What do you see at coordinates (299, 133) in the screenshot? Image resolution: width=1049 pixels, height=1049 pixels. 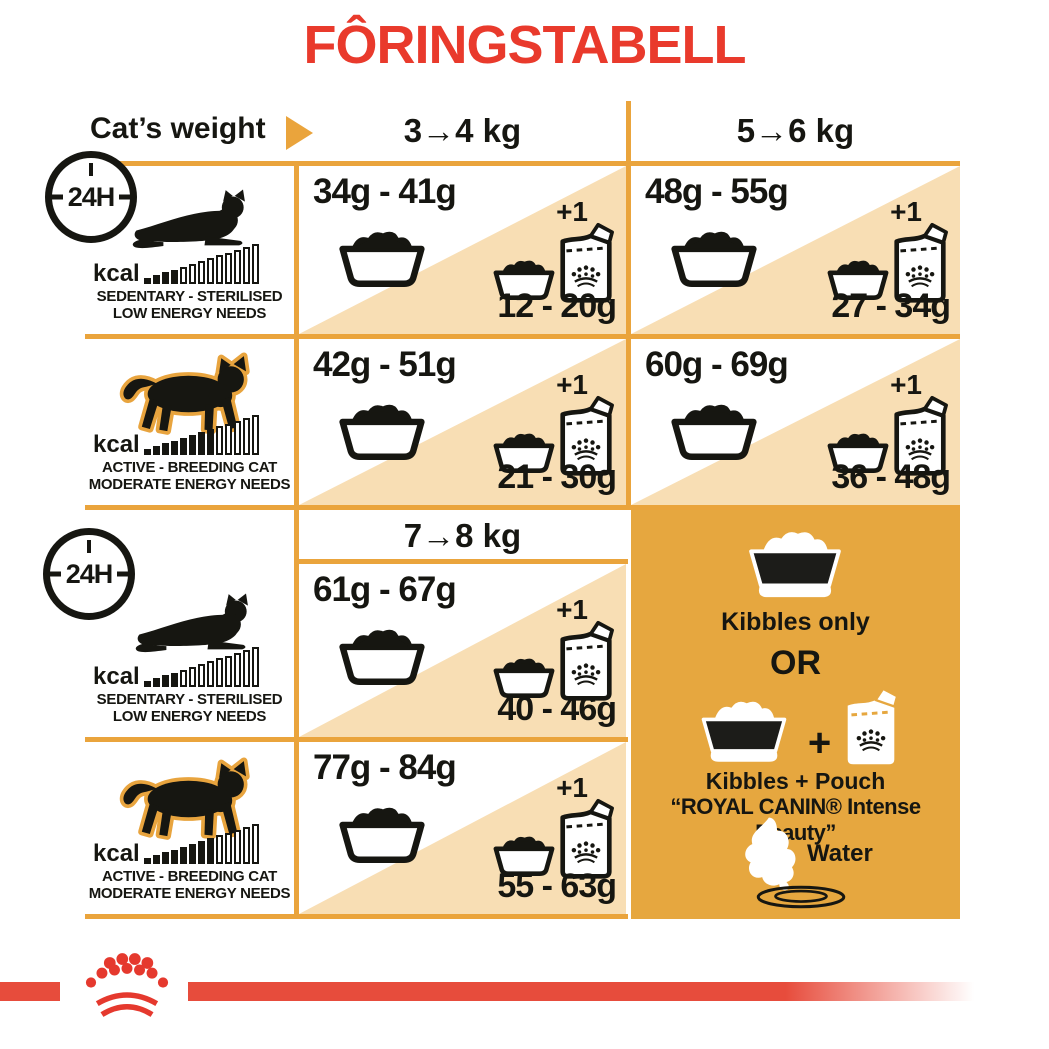 I see `right-arrow-icon` at bounding box center [299, 133].